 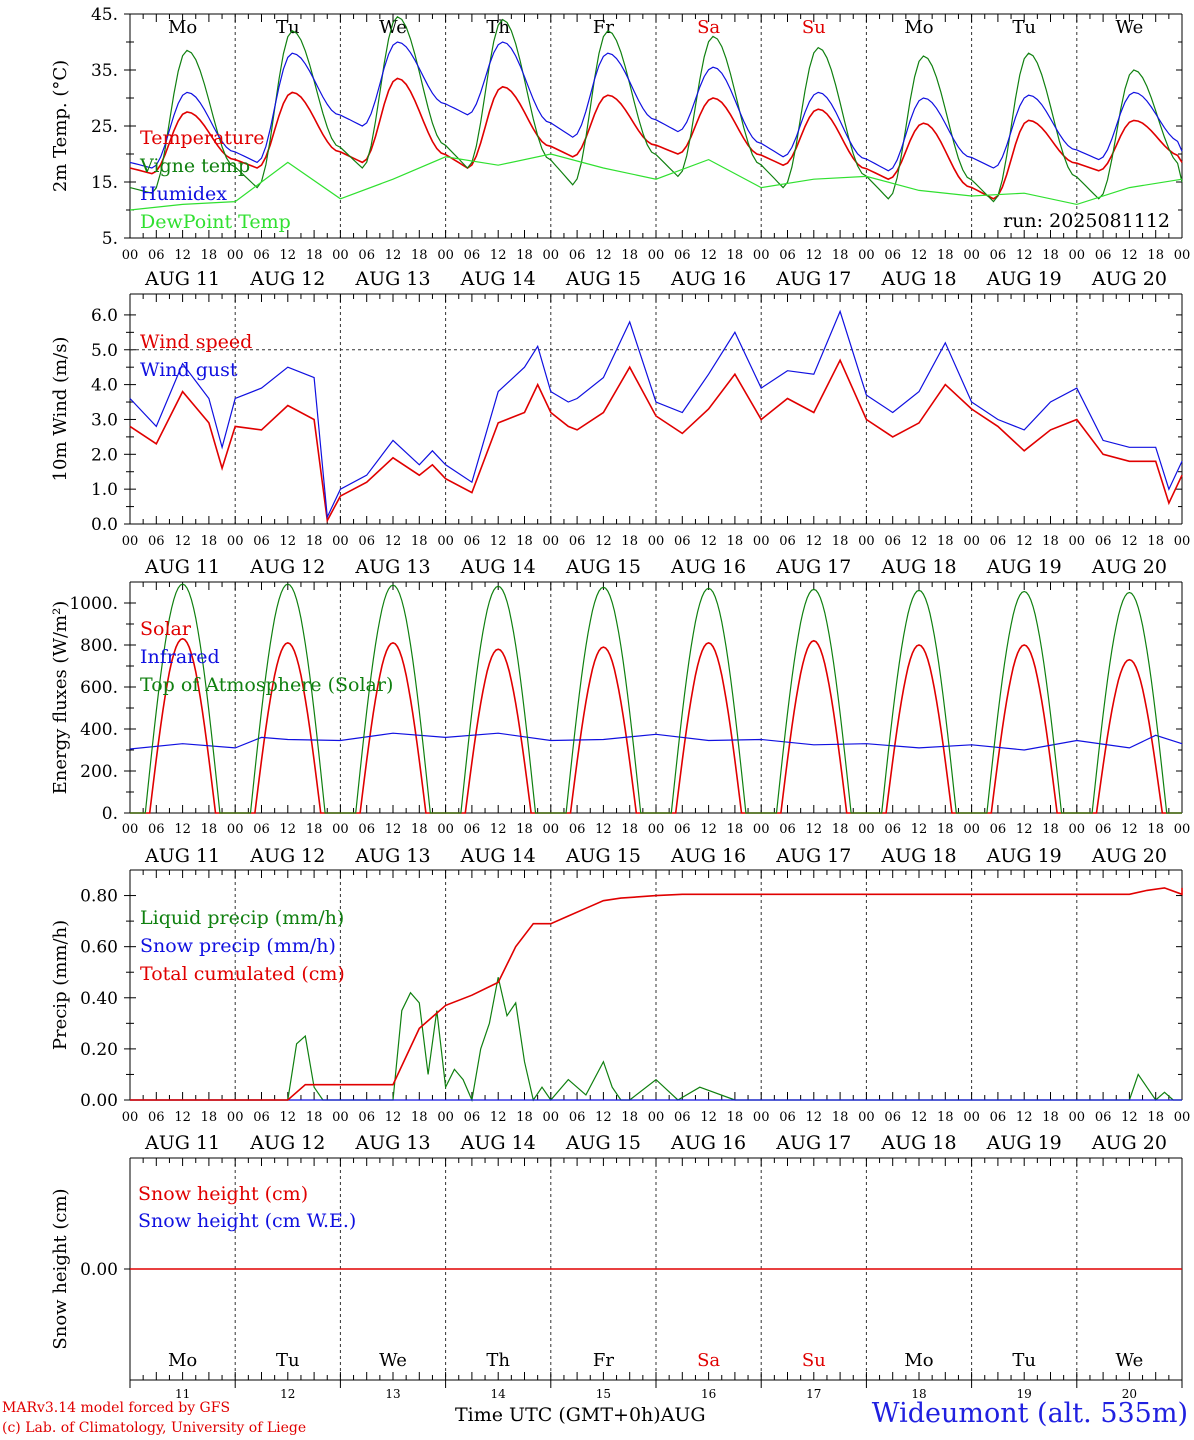 What do you see at coordinates (393, 27) in the screenshot?
I see `weekday-label: We` at bounding box center [393, 27].